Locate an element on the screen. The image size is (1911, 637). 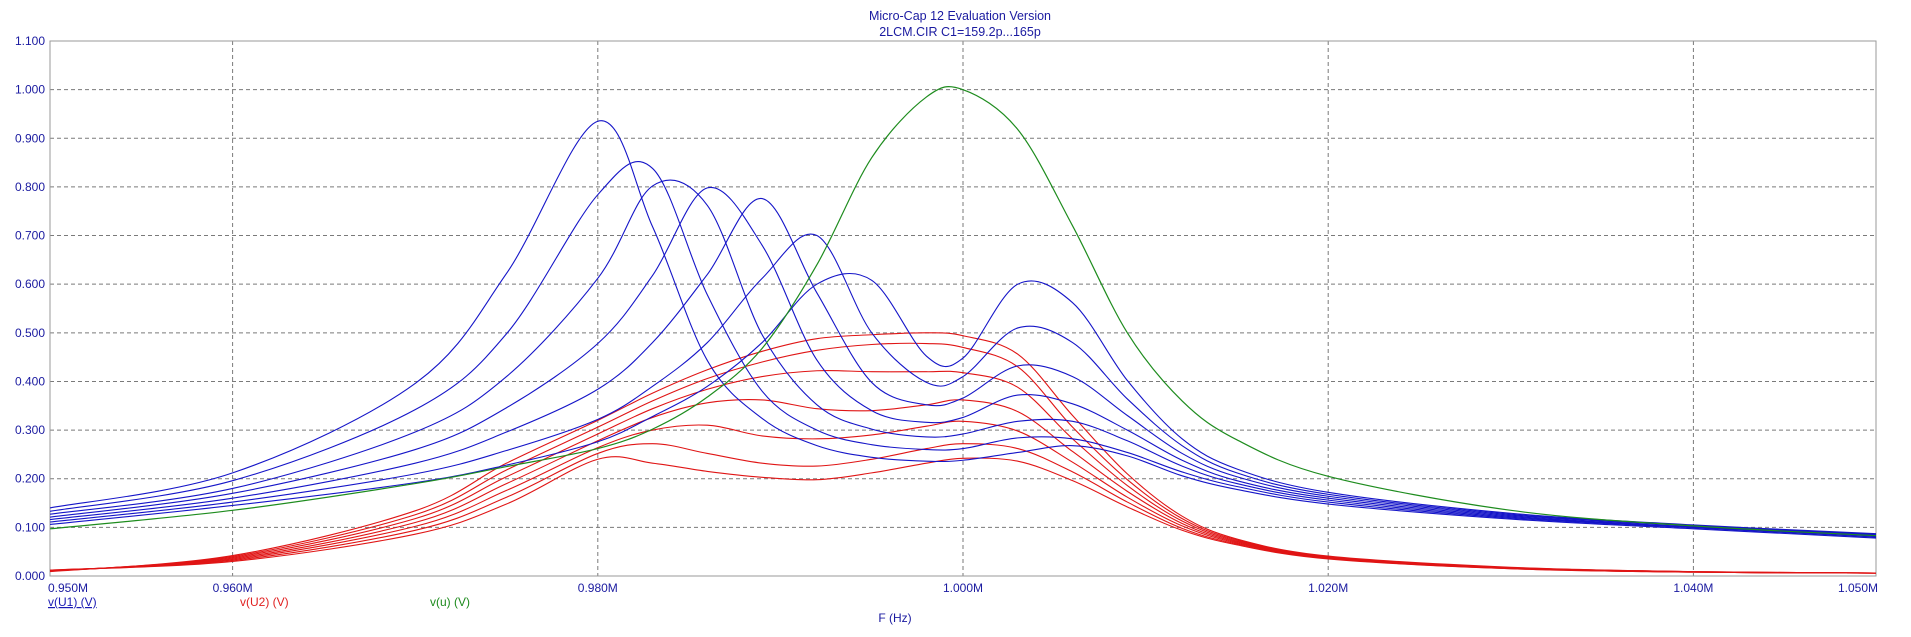
y-tick-label: 0.600 is located at coordinates (30, 284).